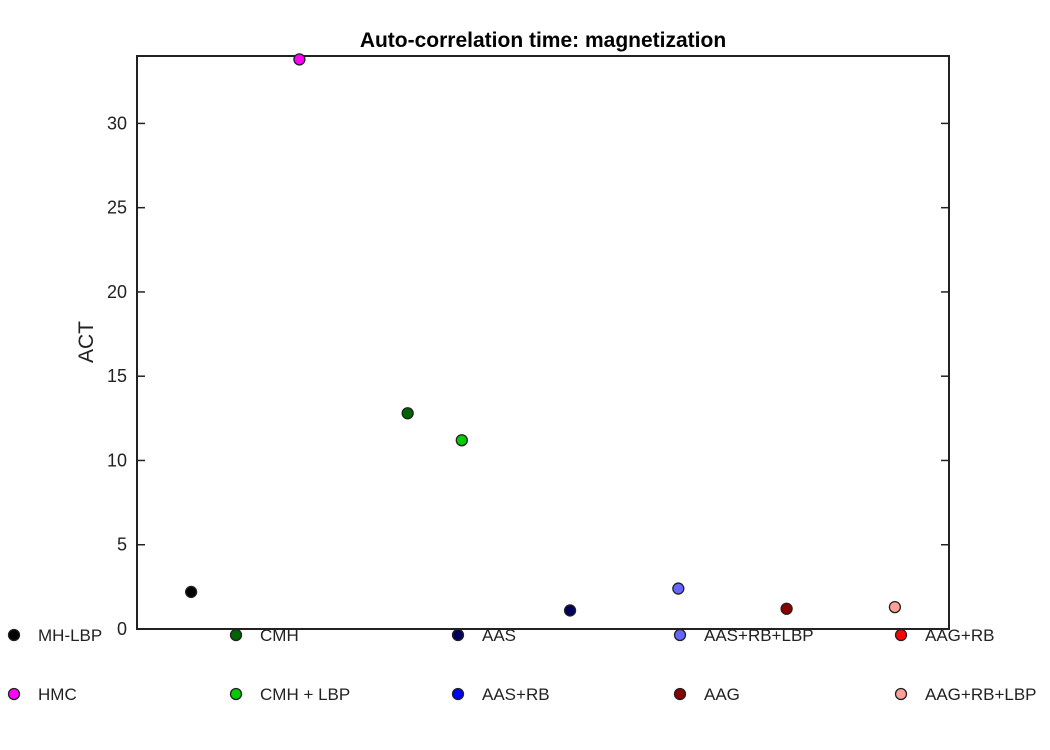 The image size is (1050, 750). I want to click on legend-label: CMH + LBP, so click(305, 694).